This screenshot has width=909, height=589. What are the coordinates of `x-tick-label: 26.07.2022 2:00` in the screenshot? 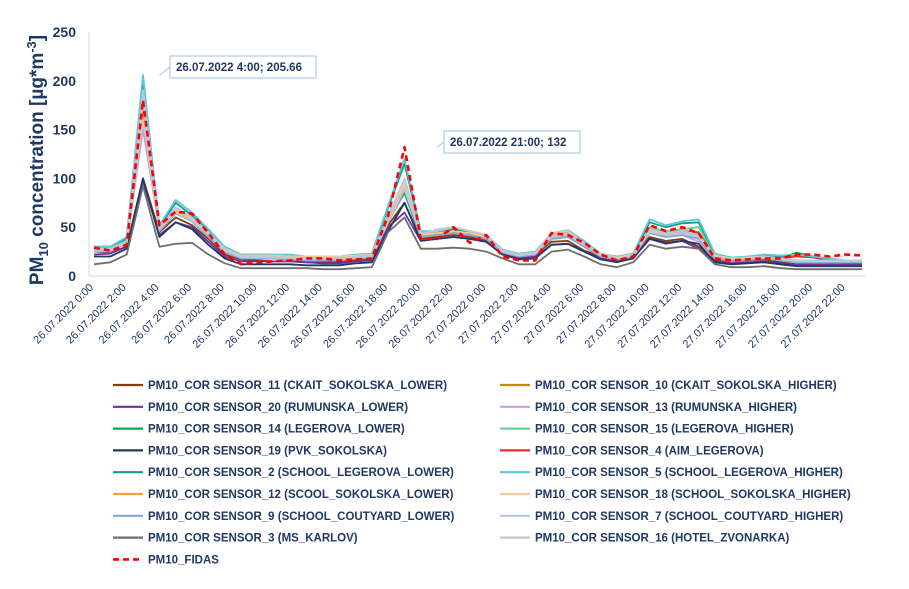 It's located at (96, 314).